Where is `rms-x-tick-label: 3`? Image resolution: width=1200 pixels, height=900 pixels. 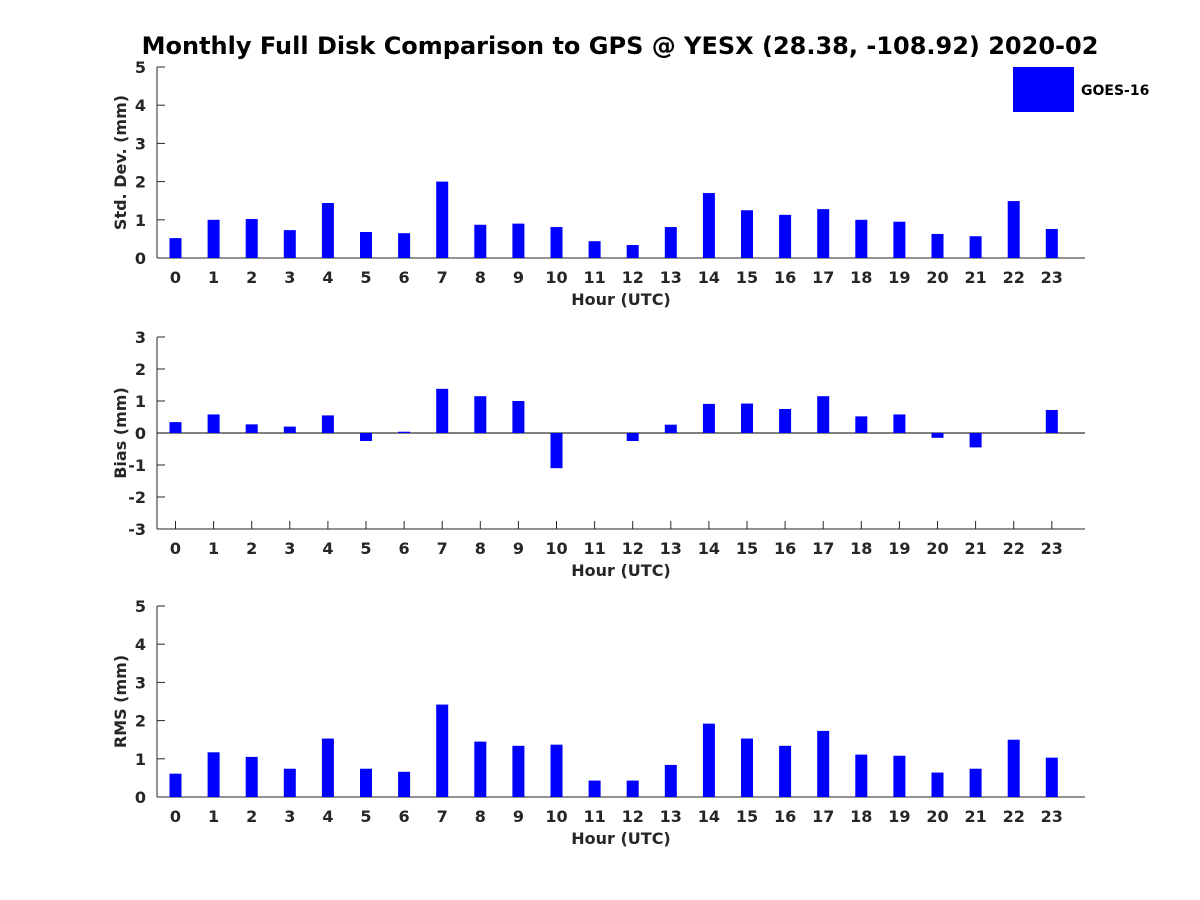 rms-x-tick-label: 3 is located at coordinates (289, 816).